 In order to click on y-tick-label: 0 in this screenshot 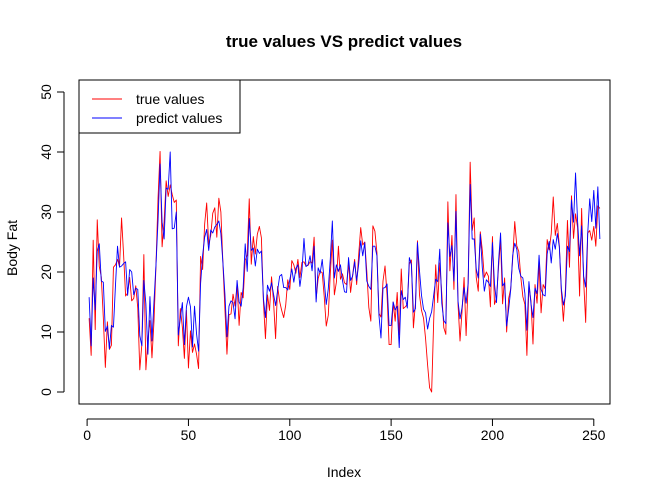, I will do `click(46, 392)`.